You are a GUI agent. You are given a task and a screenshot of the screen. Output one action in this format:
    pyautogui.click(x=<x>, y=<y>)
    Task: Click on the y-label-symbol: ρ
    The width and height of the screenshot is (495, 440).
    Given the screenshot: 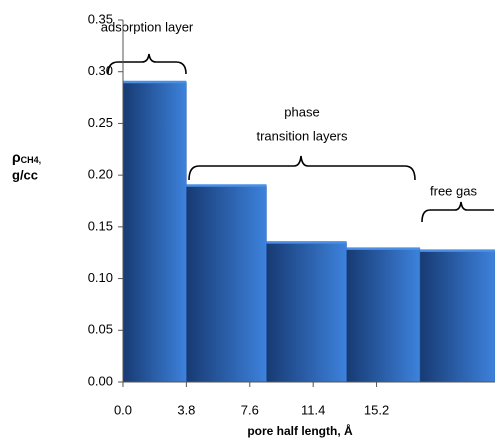 What is the action you would take?
    pyautogui.click(x=16, y=157)
    